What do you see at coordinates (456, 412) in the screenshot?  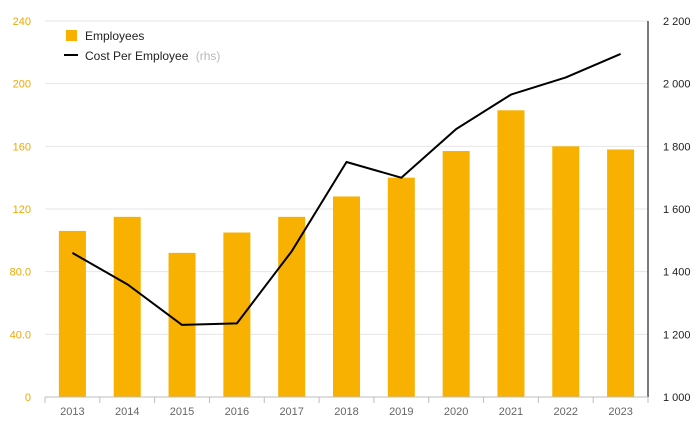 I see `x-tick-label: 2020` at bounding box center [456, 412].